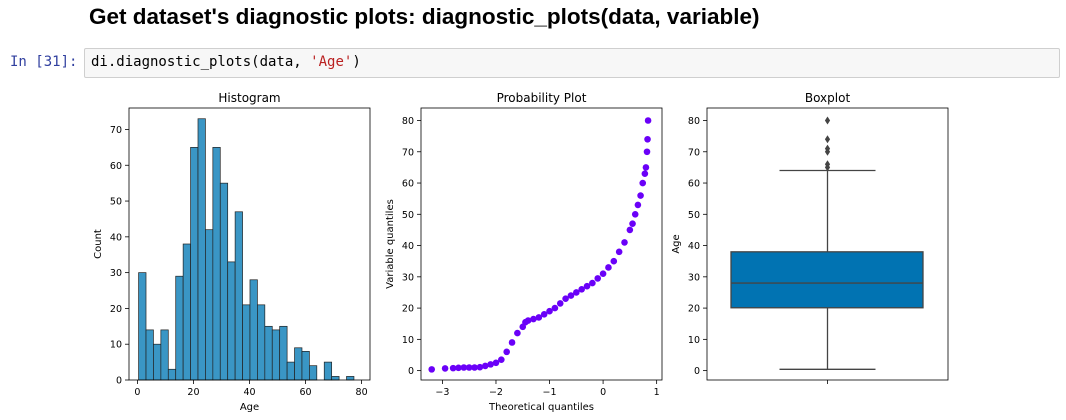 This screenshot has width=1066, height=420. I want to click on histogram-xtick-label: 20, so click(193, 392).